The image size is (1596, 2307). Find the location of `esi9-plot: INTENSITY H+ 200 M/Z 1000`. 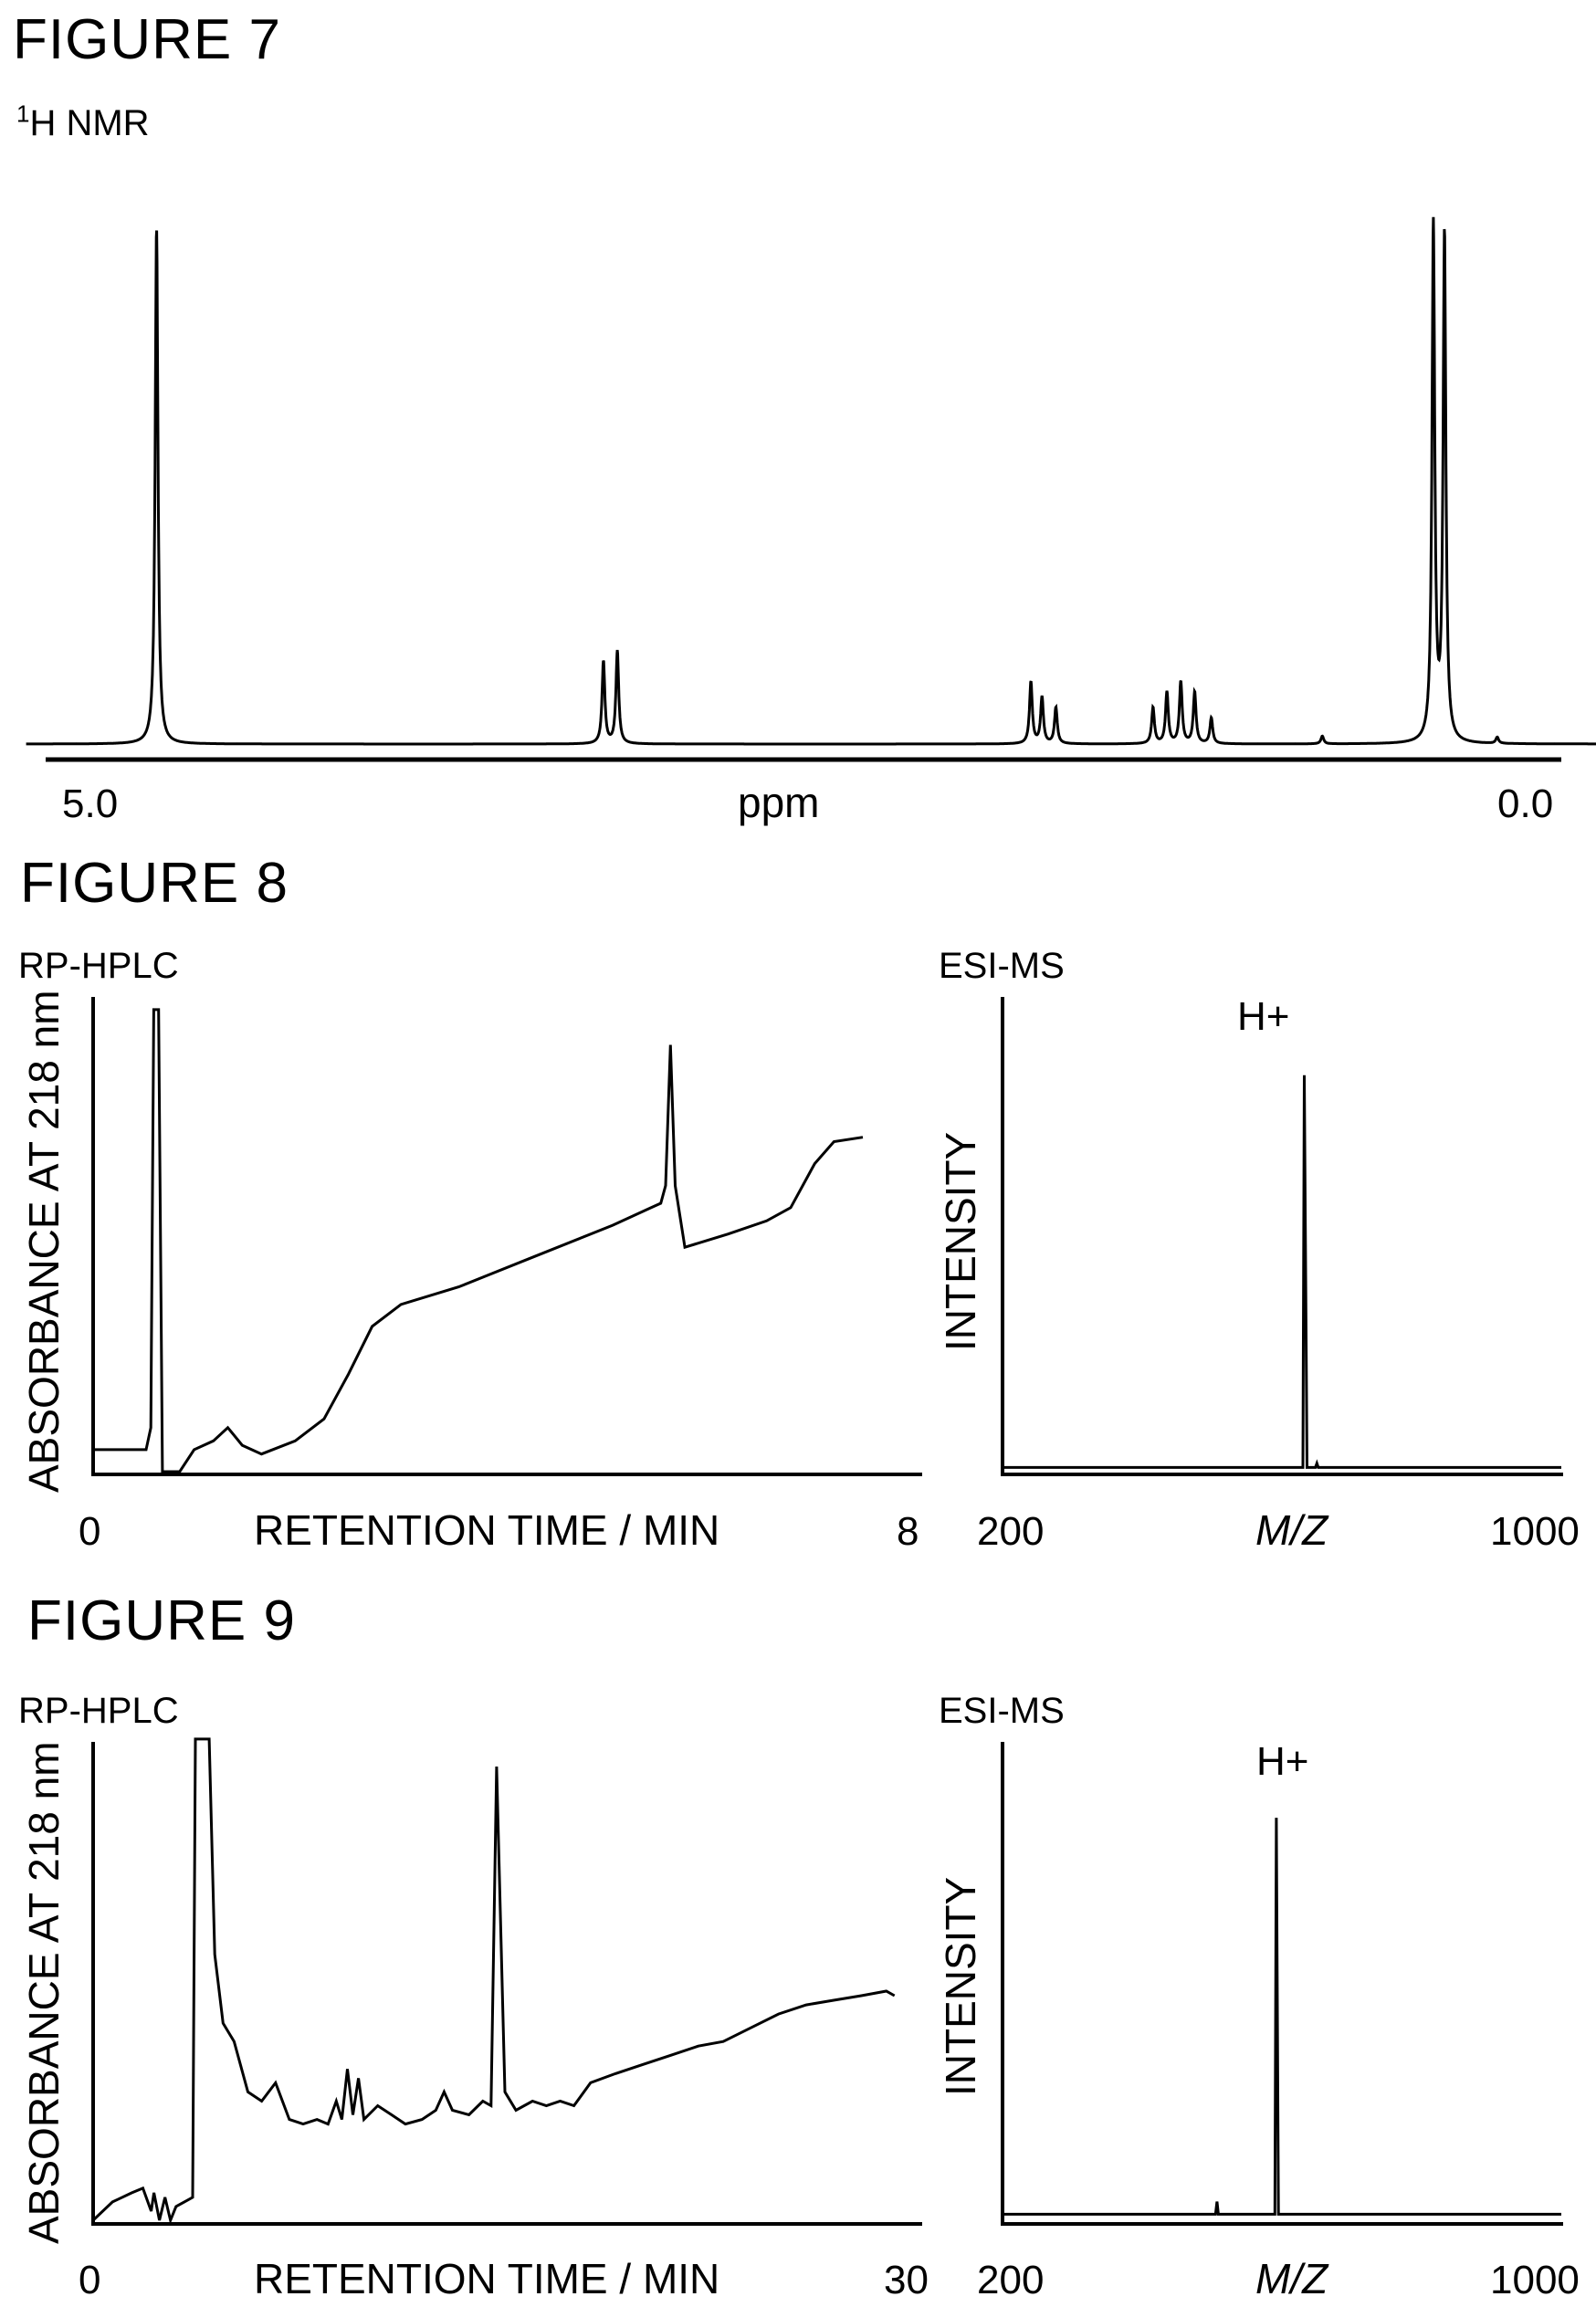

esi9-plot: INTENSITY H+ 200 M/Z 1000 is located at coordinates (1258, 2021).